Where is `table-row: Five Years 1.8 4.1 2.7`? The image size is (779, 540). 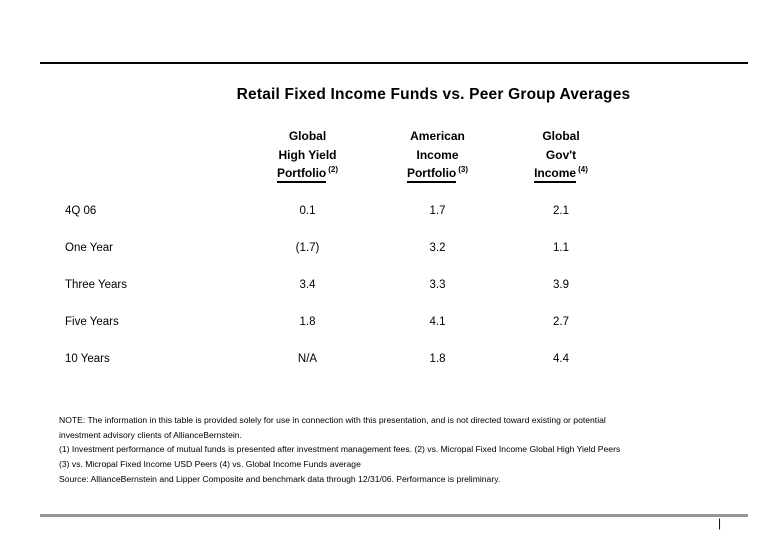 table-row: Five Years 1.8 4.1 2.7 is located at coordinates (341, 334).